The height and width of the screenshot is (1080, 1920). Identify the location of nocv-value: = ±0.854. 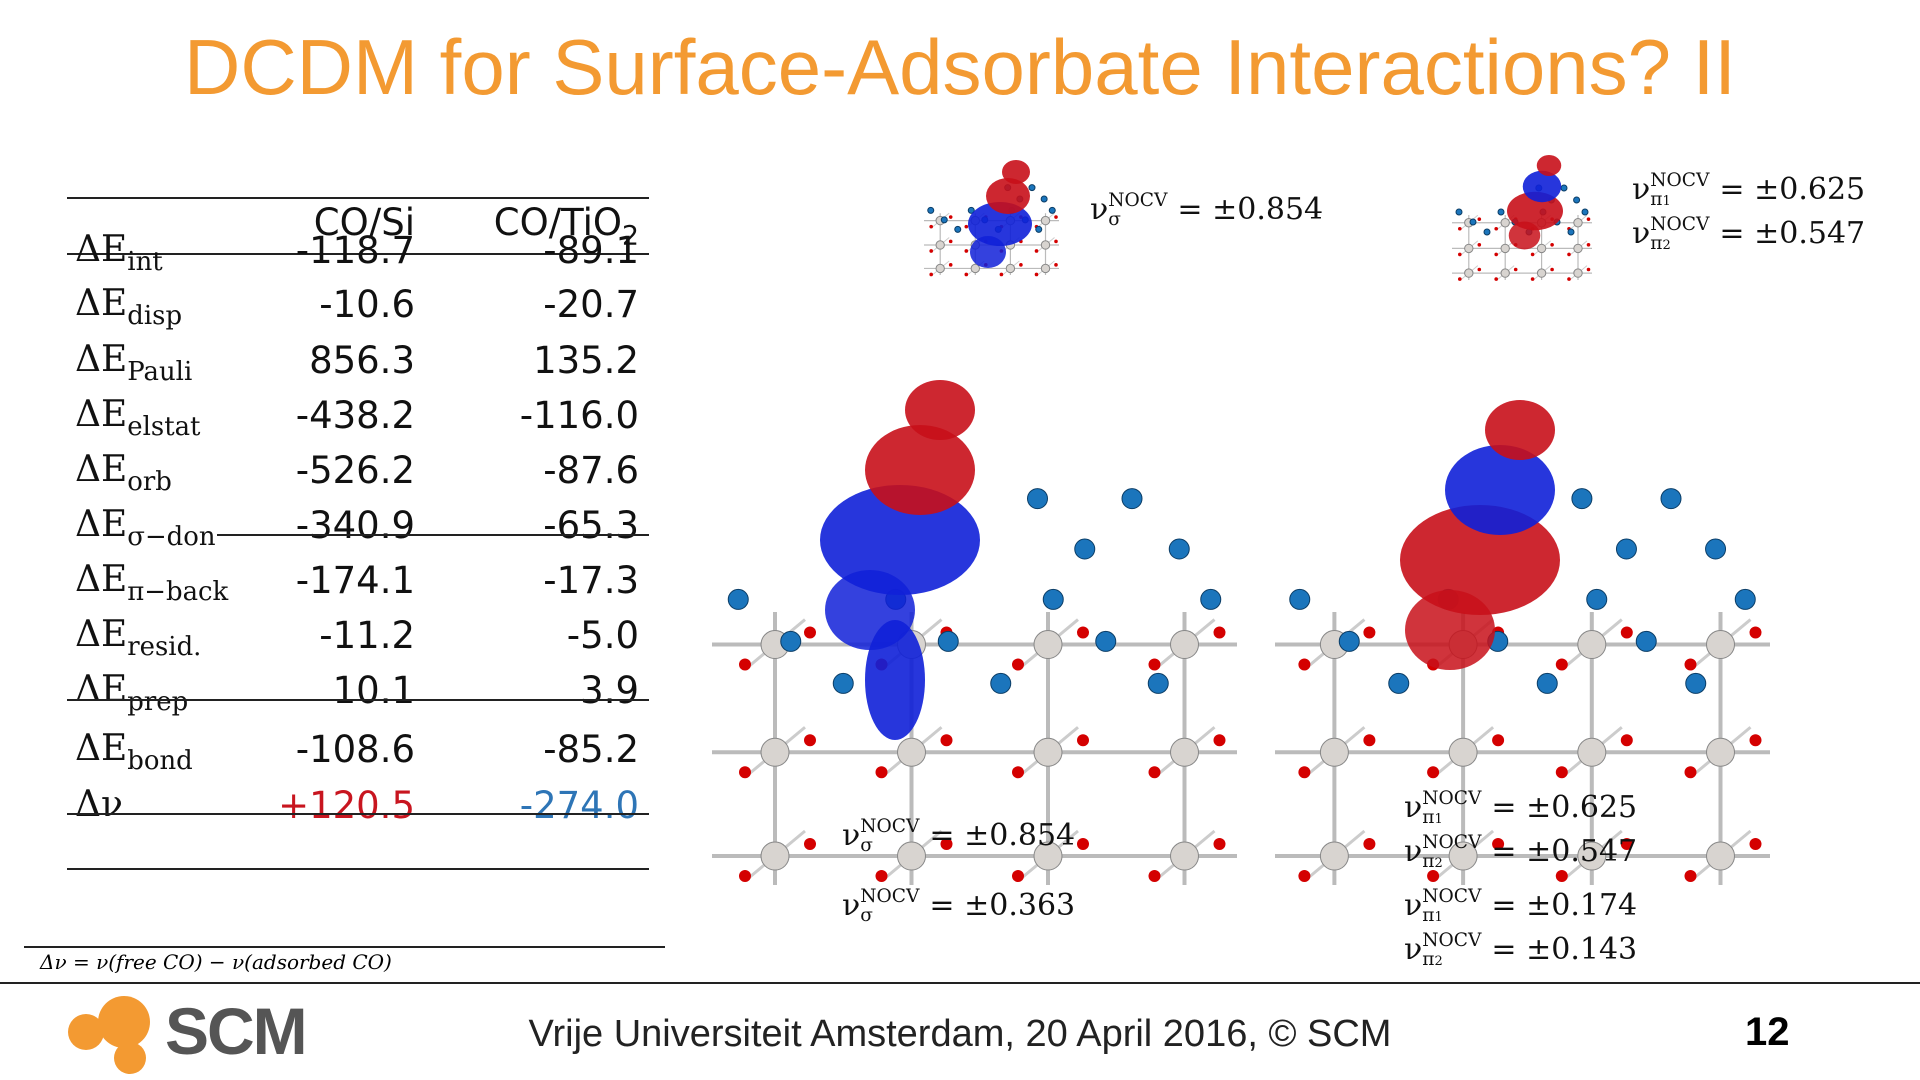
(1250, 209).